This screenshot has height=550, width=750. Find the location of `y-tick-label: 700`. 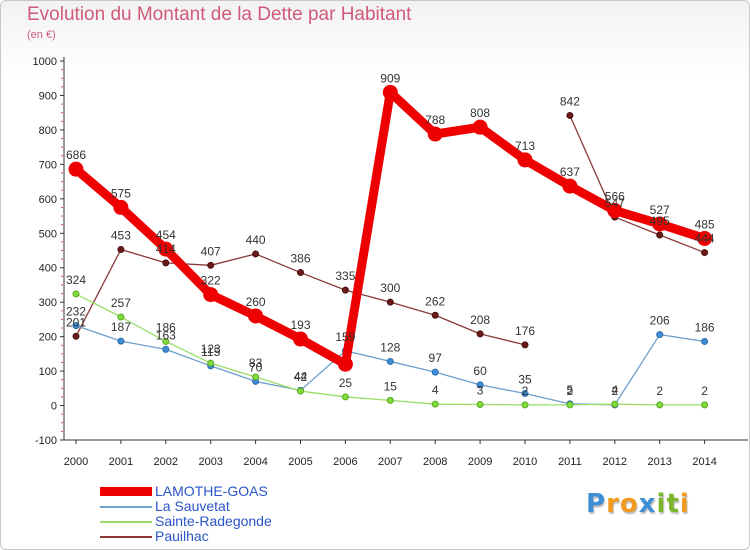

y-tick-label: 700 is located at coordinates (48, 165).